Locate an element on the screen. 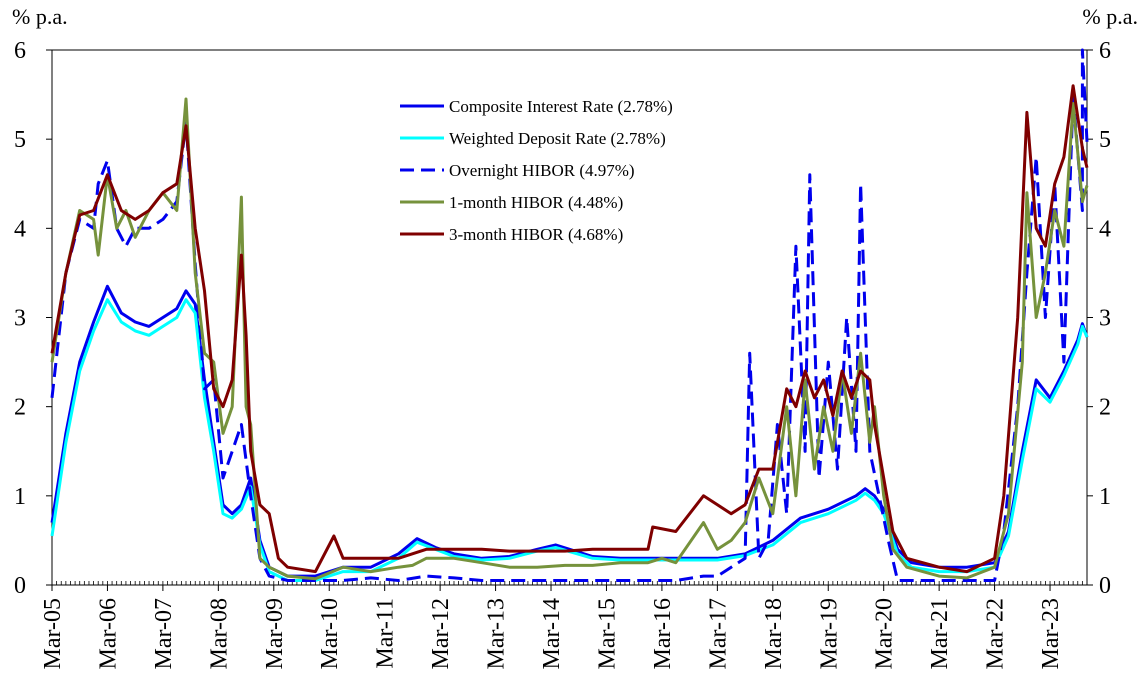 This screenshot has height=690, width=1148. legend-label-4: 1-month HIBOR (4.48%) is located at coordinates (536, 202).